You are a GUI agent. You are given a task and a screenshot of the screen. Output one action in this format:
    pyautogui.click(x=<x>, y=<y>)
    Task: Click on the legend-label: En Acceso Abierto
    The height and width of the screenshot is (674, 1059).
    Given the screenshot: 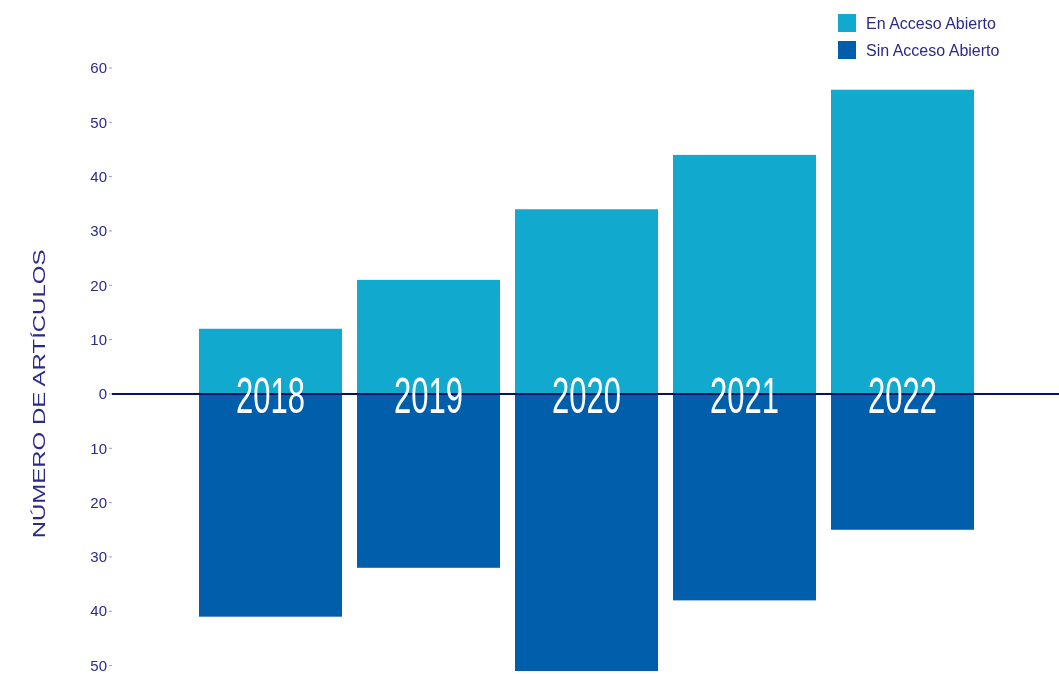 What is the action you would take?
    pyautogui.click(x=931, y=23)
    